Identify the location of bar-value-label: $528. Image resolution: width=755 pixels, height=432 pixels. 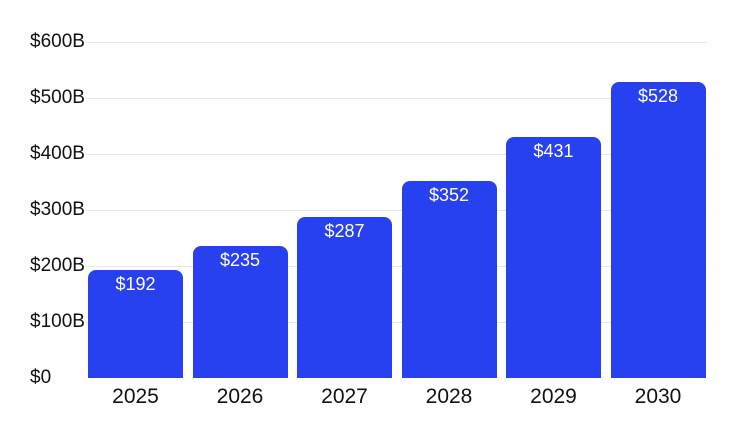
(658, 96).